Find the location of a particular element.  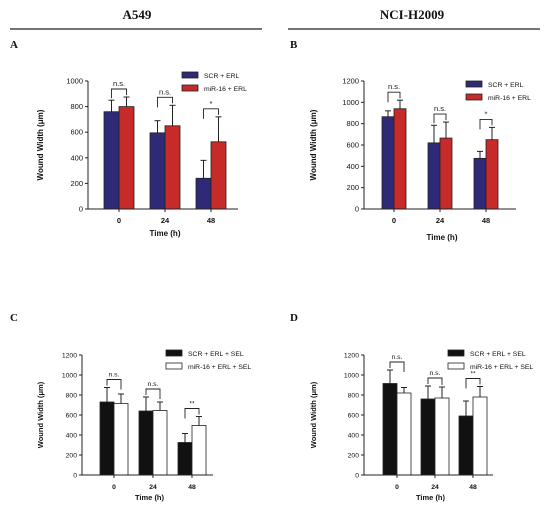

significance-label: * is located at coordinates (486, 113).